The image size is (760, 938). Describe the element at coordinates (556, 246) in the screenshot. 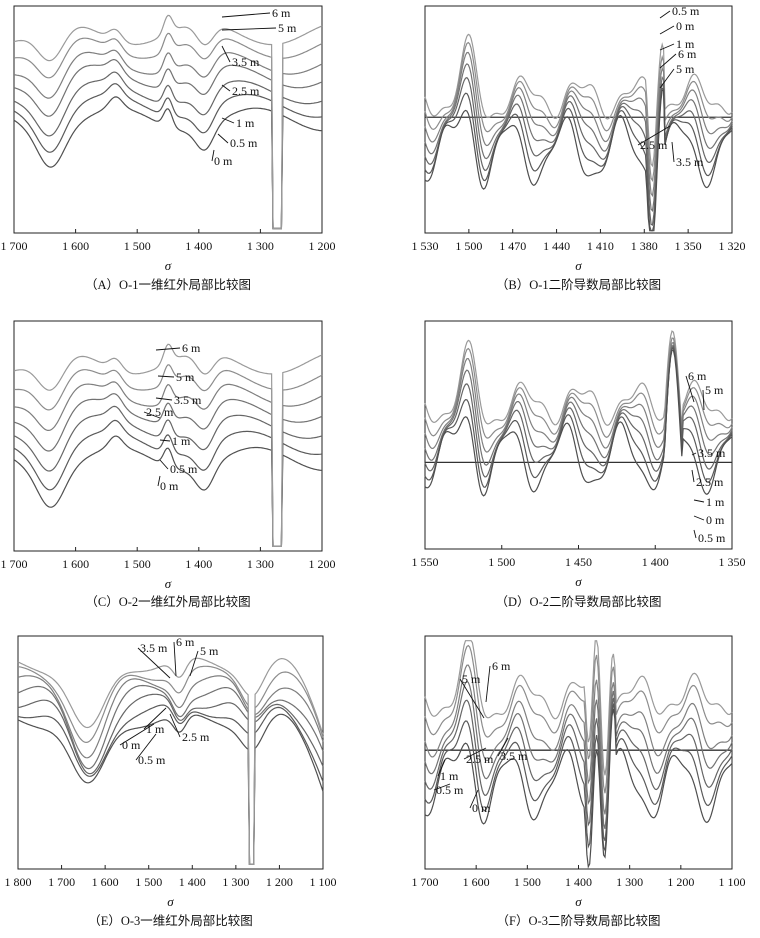

I see `x-tick-label: 1 440` at that location.